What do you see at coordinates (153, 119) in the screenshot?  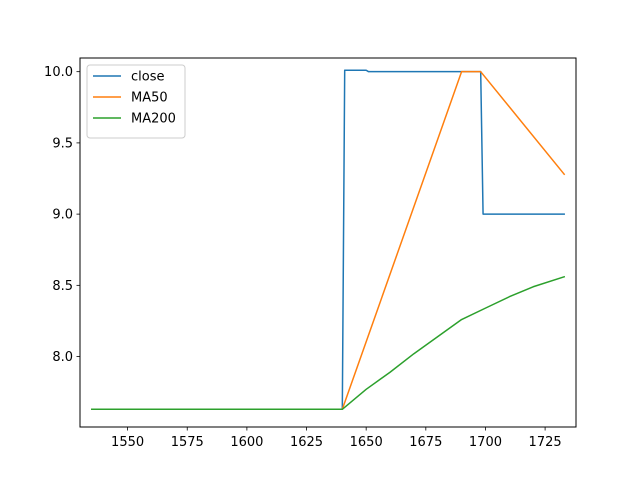 I see `legend-label-ma200: MA200` at bounding box center [153, 119].